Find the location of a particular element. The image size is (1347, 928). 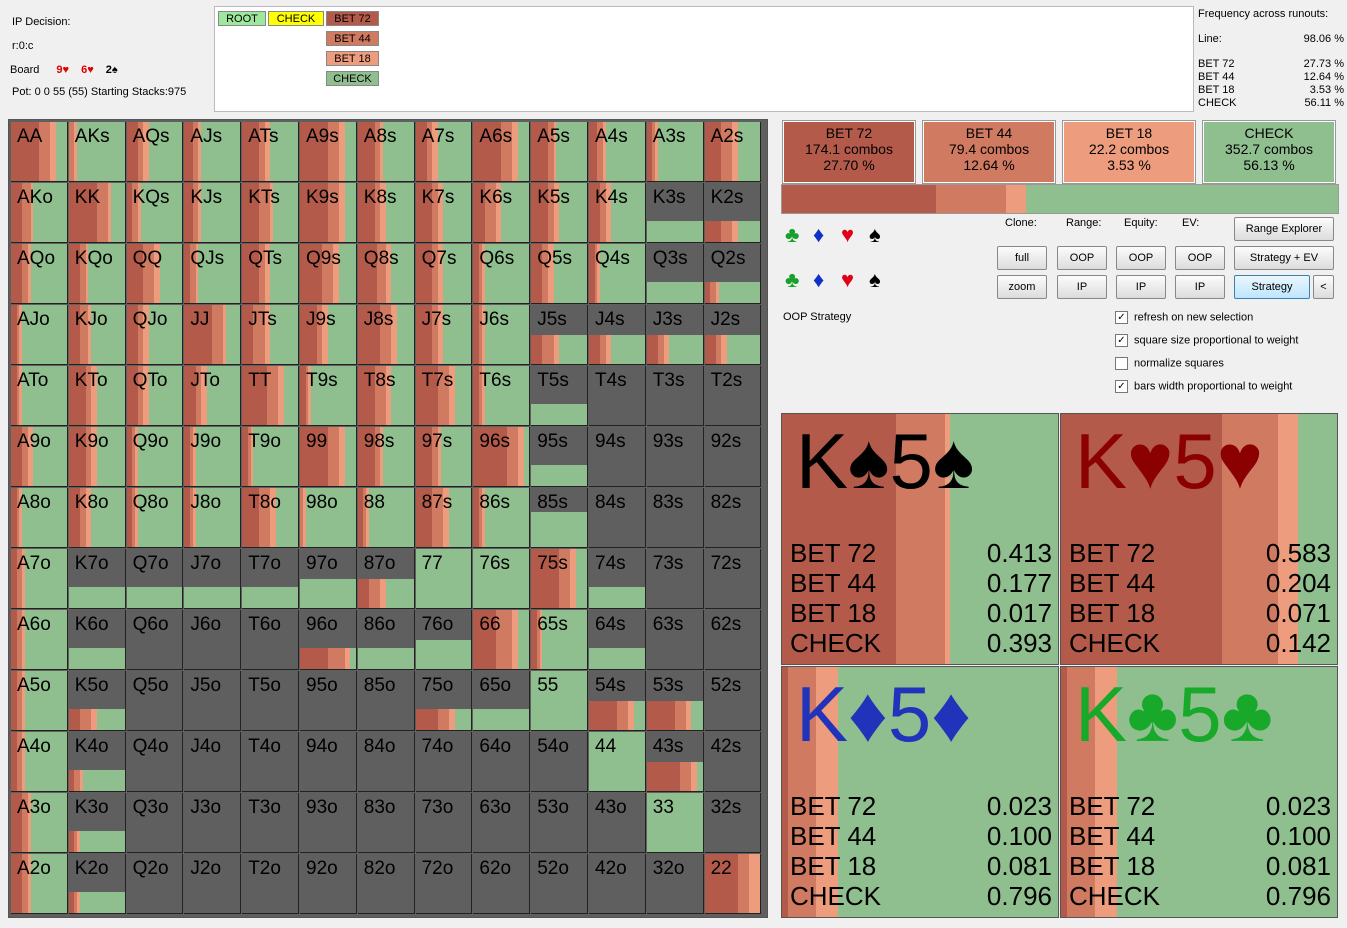

hand-cell-75s: 75s is located at coordinates (559, 579).